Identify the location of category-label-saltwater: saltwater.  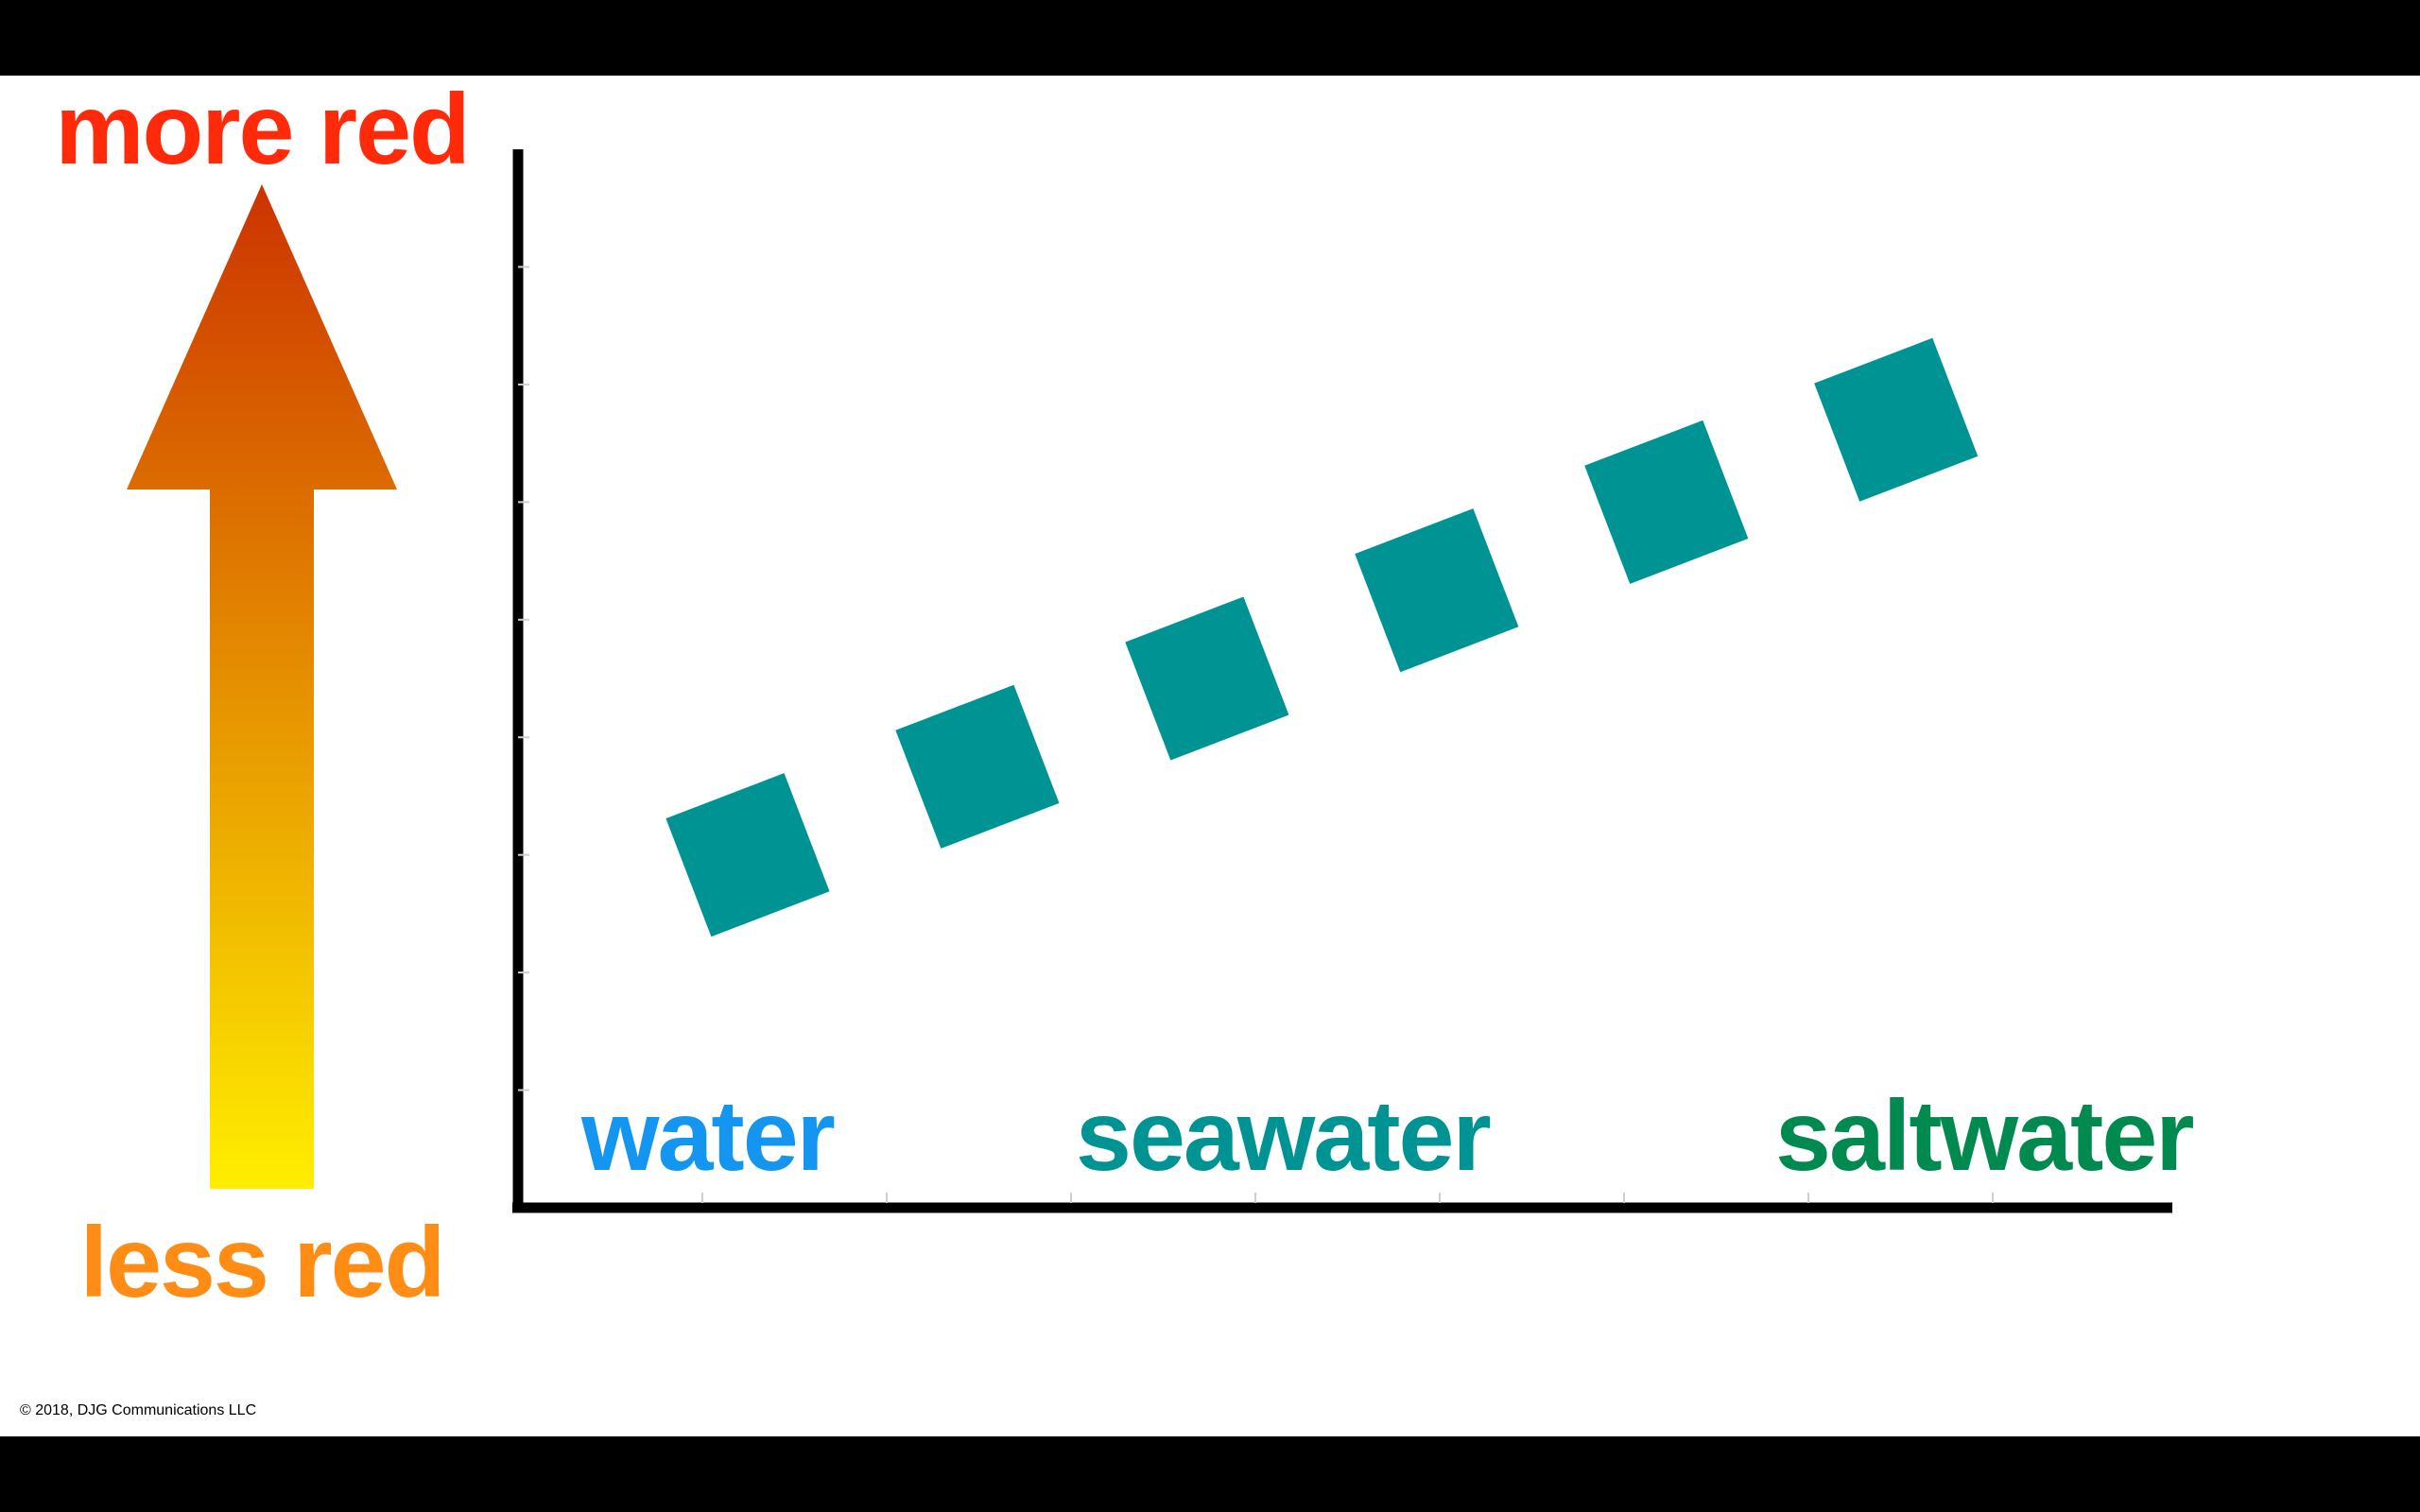
(1984, 1136).